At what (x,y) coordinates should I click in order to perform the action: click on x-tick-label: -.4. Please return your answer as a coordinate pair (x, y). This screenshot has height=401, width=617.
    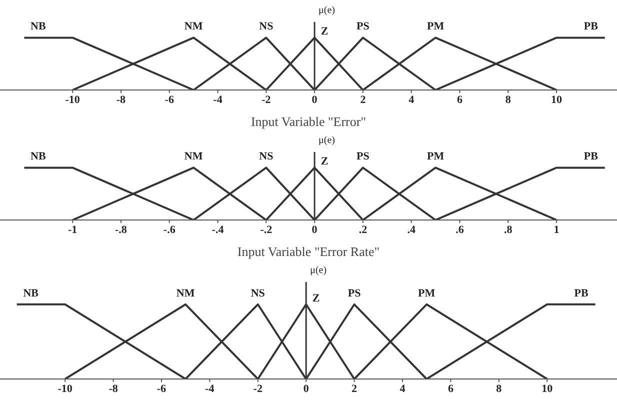
    Looking at the image, I should click on (218, 230).